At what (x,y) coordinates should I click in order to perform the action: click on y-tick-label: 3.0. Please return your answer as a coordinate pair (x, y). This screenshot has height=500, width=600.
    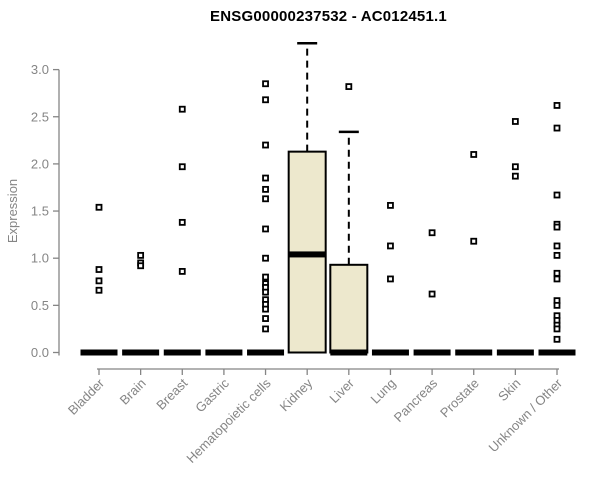
    Looking at the image, I should click on (40, 69).